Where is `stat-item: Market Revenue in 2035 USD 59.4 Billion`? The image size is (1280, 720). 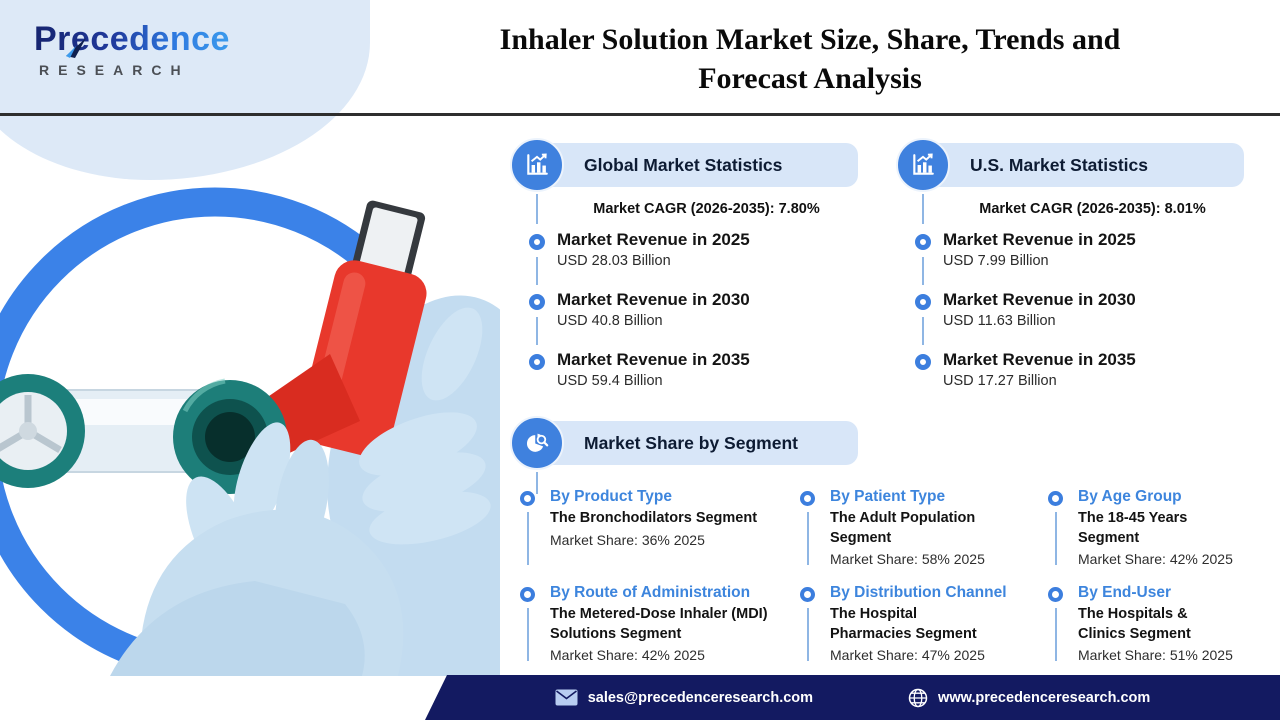
stat-item: Market Revenue in 2035 USD 59.4 Billion is located at coordinates (684, 371).